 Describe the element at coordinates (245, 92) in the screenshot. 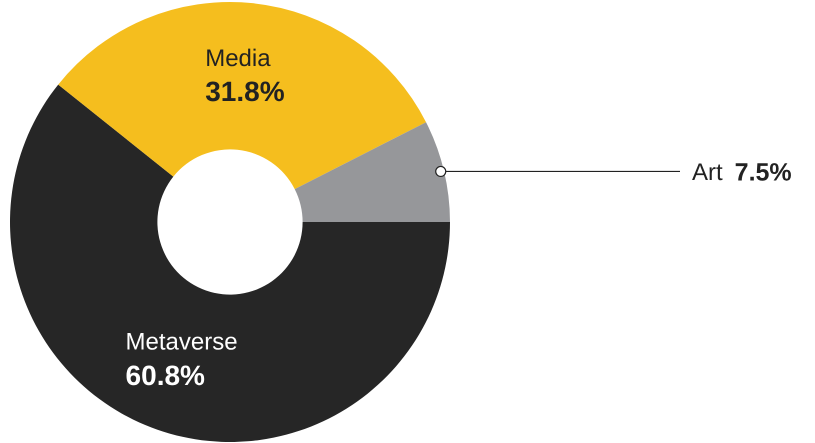

I see `data-label: 31.8%` at that location.